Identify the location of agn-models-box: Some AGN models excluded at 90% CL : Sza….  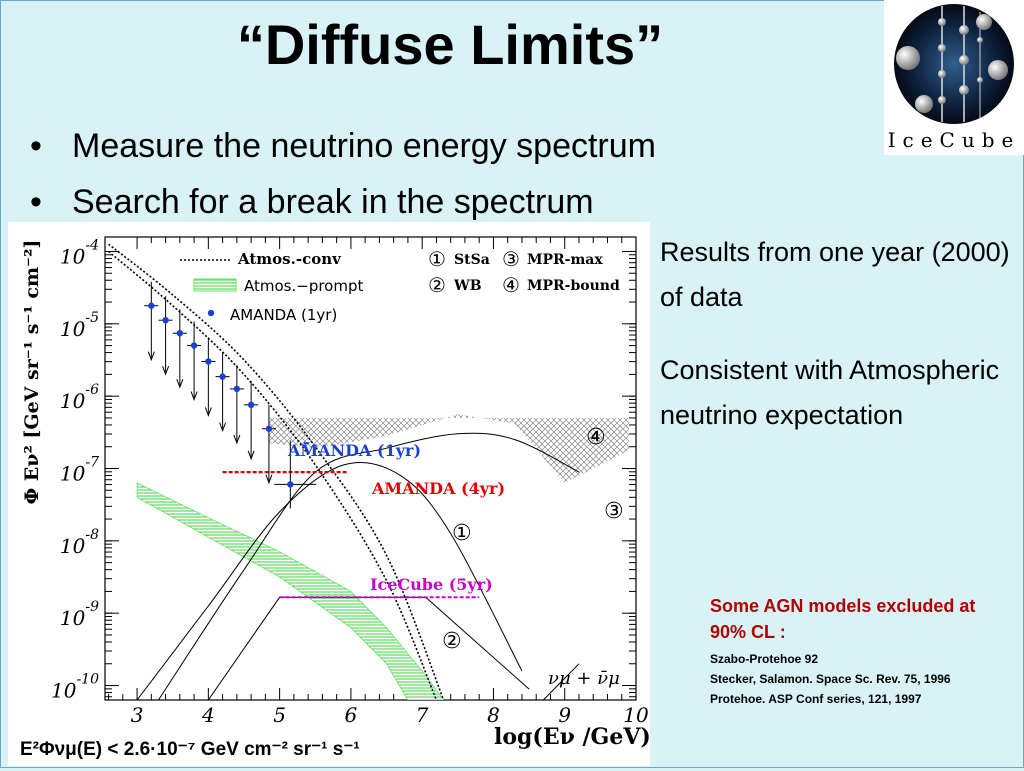
(860, 653).